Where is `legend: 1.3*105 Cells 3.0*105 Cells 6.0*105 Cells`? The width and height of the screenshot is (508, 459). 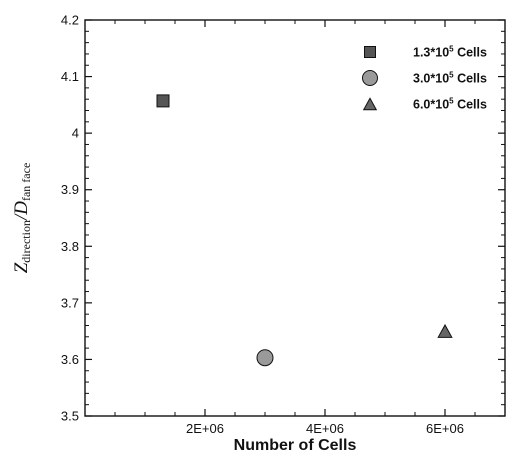
legend: 1.3*105 Cells 3.0*105 Cells 6.0*105 Cells is located at coordinates (424, 78).